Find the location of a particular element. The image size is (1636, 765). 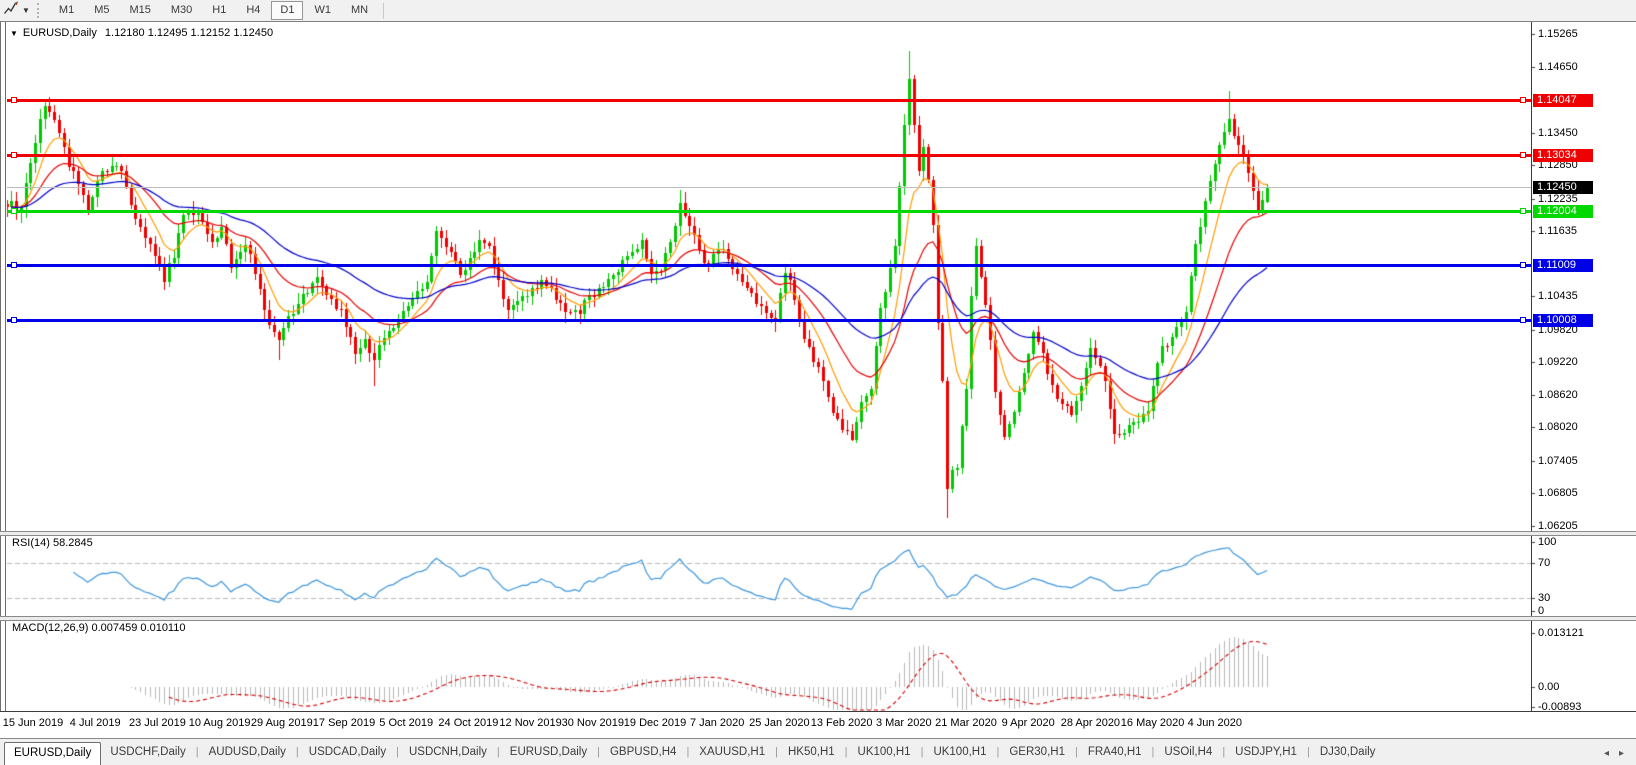

hline-price-label: 1.13034 is located at coordinates (1563, 155).